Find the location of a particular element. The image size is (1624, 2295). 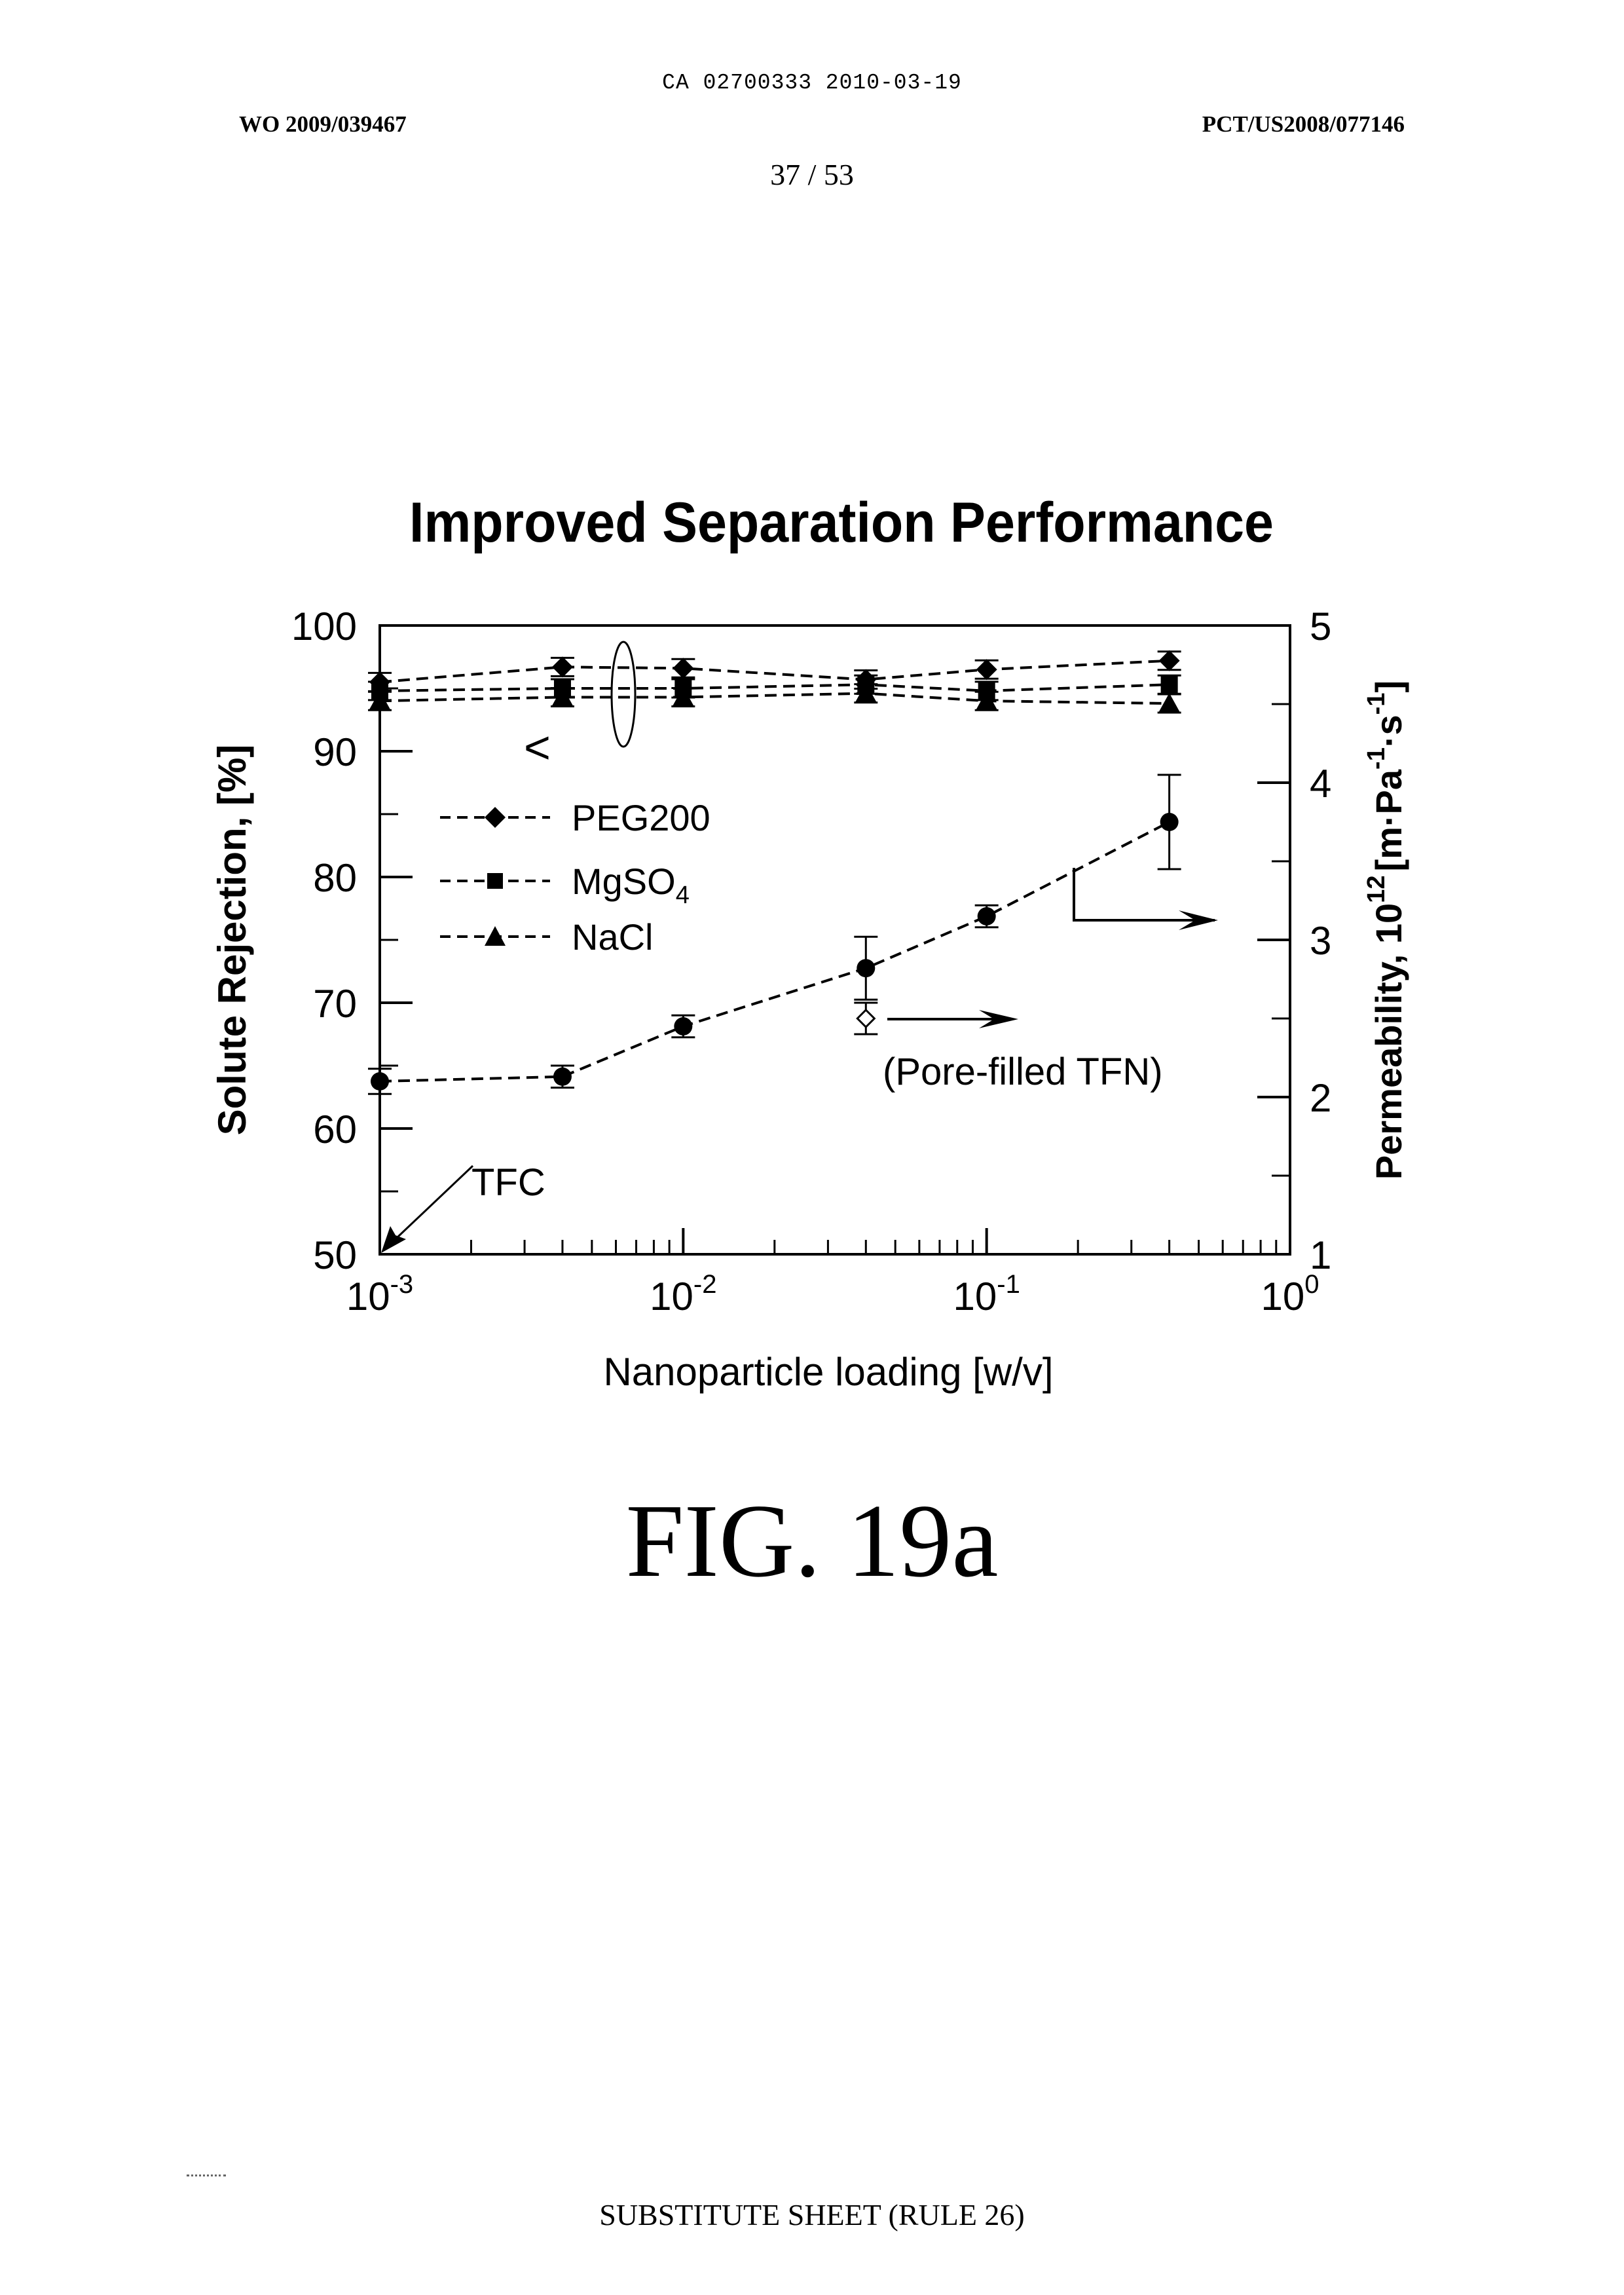

legend-marker-square is located at coordinates (495, 881).